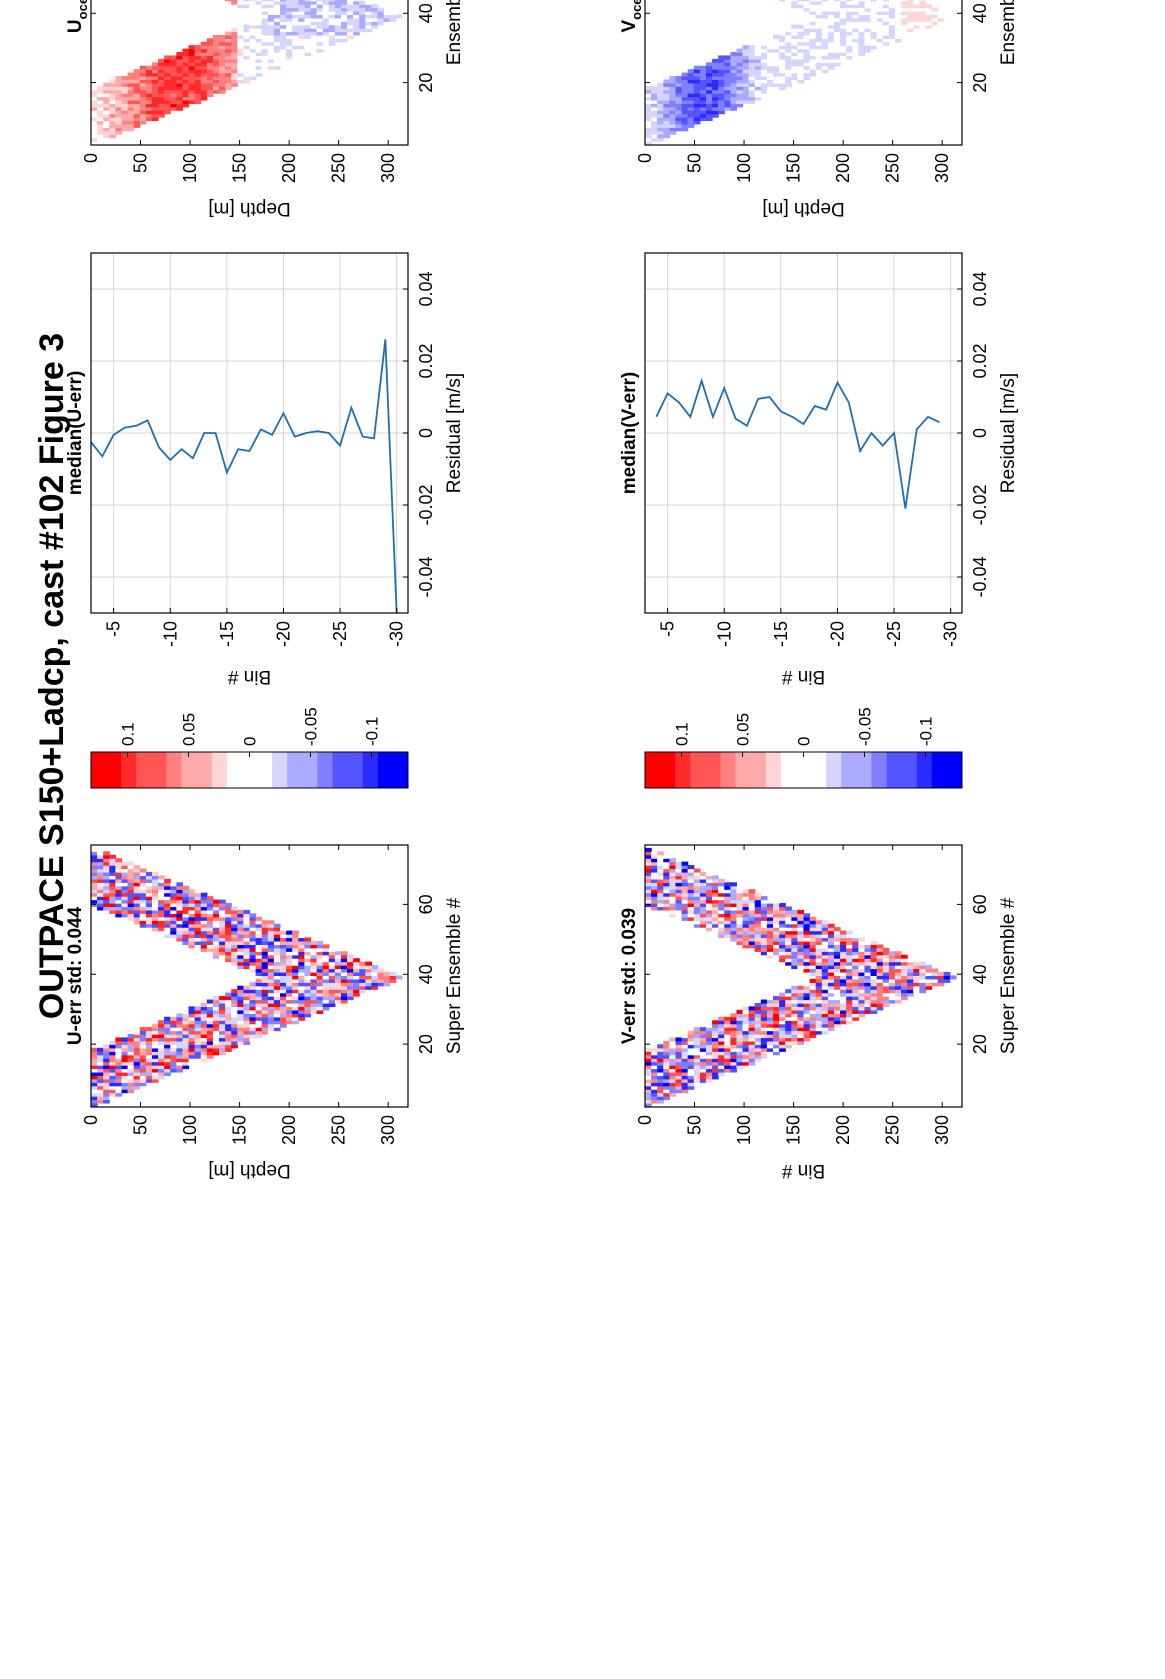  What do you see at coordinates (289, 168) in the screenshot?
I see `y-tick-label: 200` at bounding box center [289, 168].